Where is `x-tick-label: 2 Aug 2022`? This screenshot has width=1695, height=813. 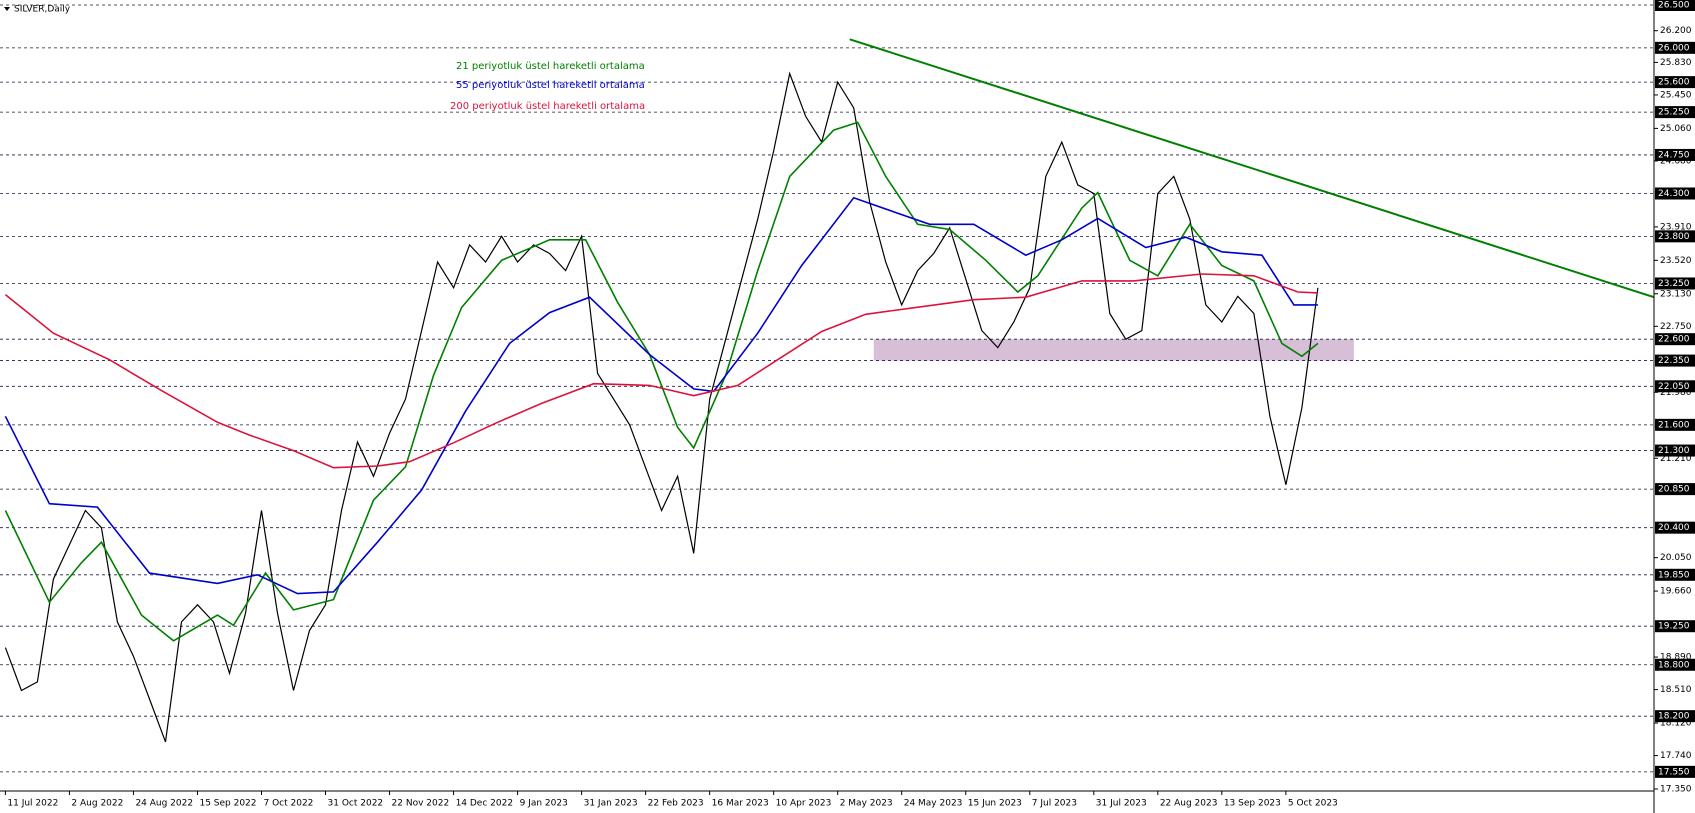
x-tick-label: 2 Aug 2022 is located at coordinates (97, 804).